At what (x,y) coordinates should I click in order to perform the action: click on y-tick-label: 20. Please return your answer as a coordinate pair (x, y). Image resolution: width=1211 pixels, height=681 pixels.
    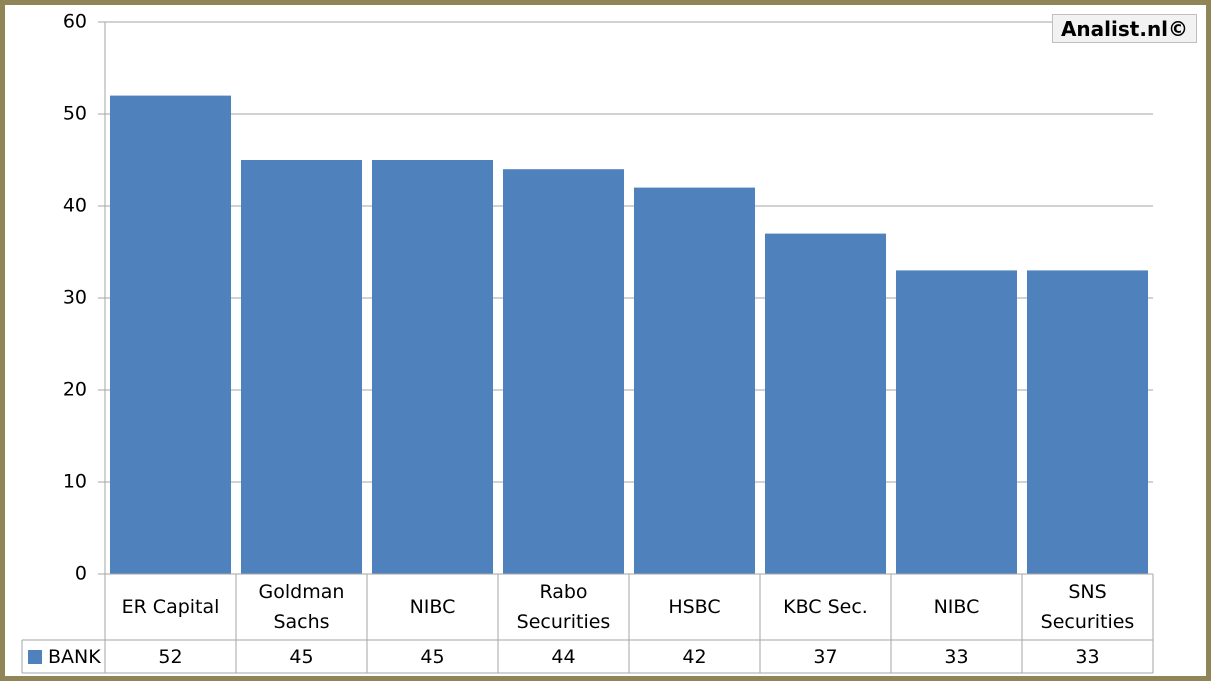
    Looking at the image, I should click on (75, 390).